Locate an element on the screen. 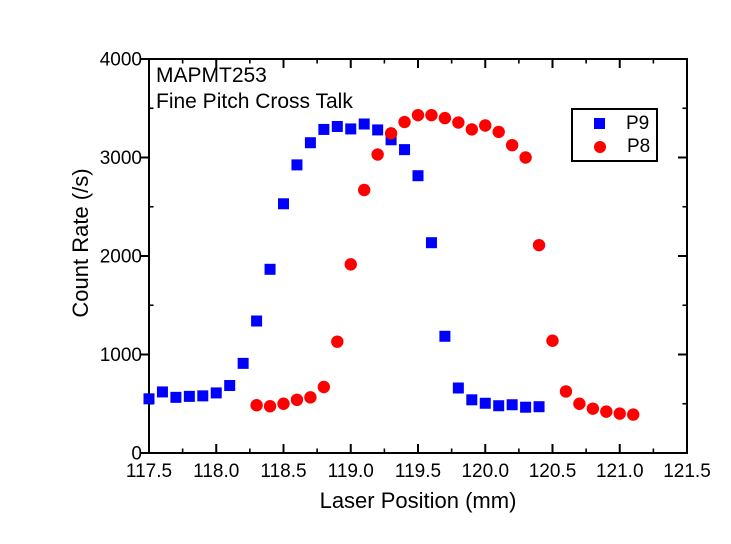 The image size is (731, 544). legend-item-p8: P8 is located at coordinates (614, 146).